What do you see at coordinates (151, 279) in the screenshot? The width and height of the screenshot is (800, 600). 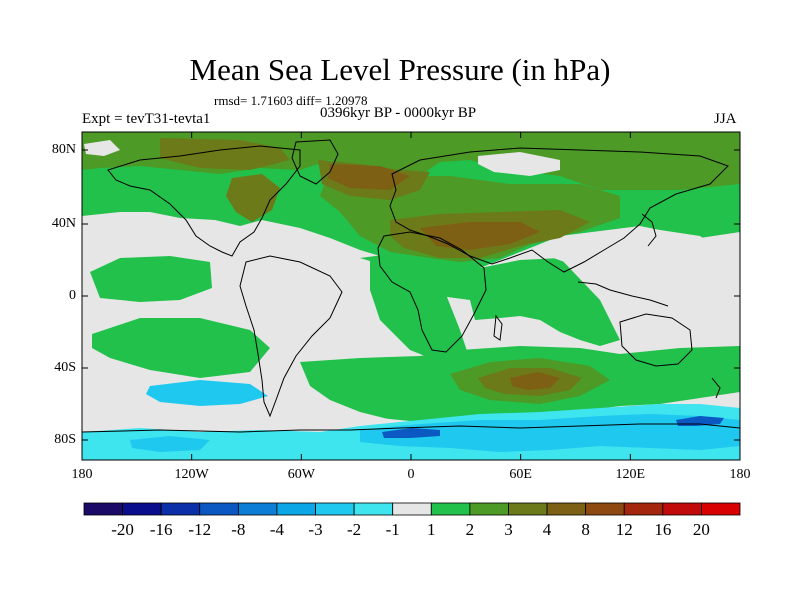 I see `north-pacific-green-patch` at bounding box center [151, 279].